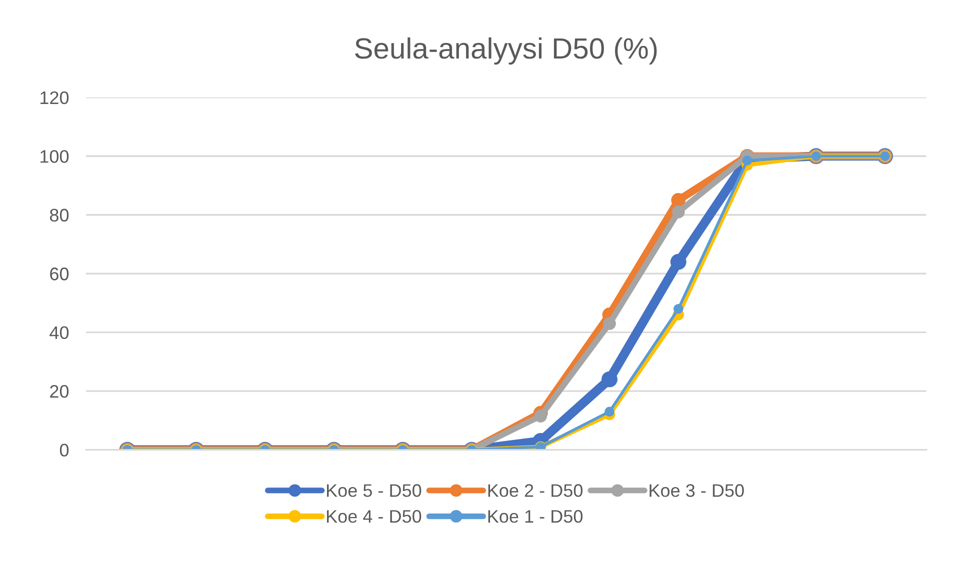  What do you see at coordinates (535, 490) in the screenshot?
I see `legend-label: Koe 2 - D50` at bounding box center [535, 490].